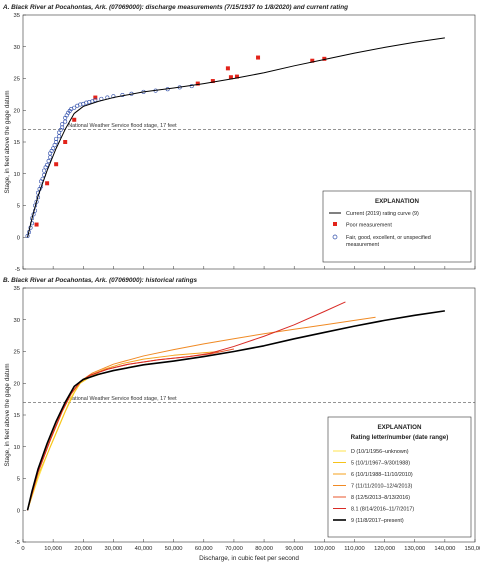 The height and width of the screenshot is (567, 480). Describe the element at coordinates (63, 441) in the screenshot. I see `series-d-10-1-1956-unknown-line` at that location.